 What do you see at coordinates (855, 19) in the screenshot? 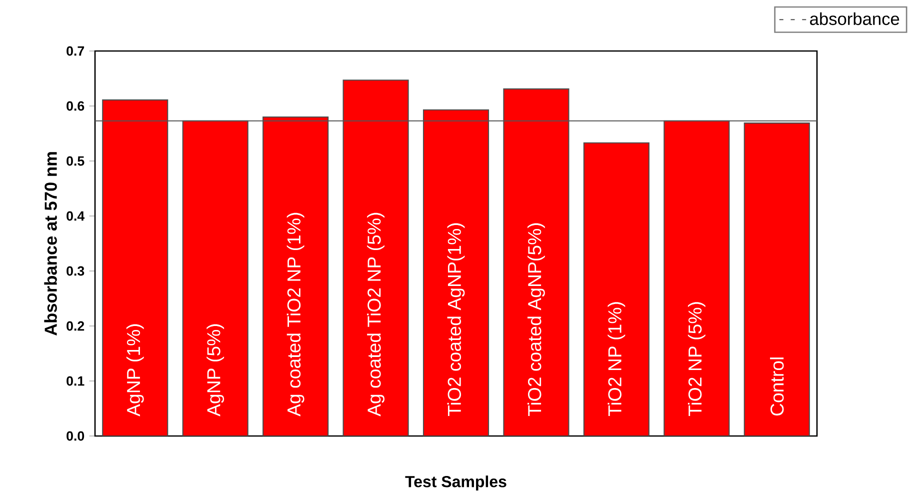
I see `text: absorbance` at bounding box center [855, 19].